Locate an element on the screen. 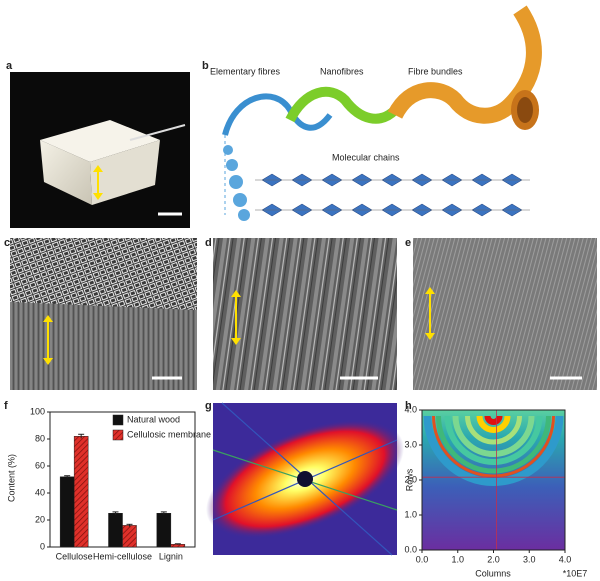 The image size is (600, 581). sem-e is located at coordinates (505, 314).